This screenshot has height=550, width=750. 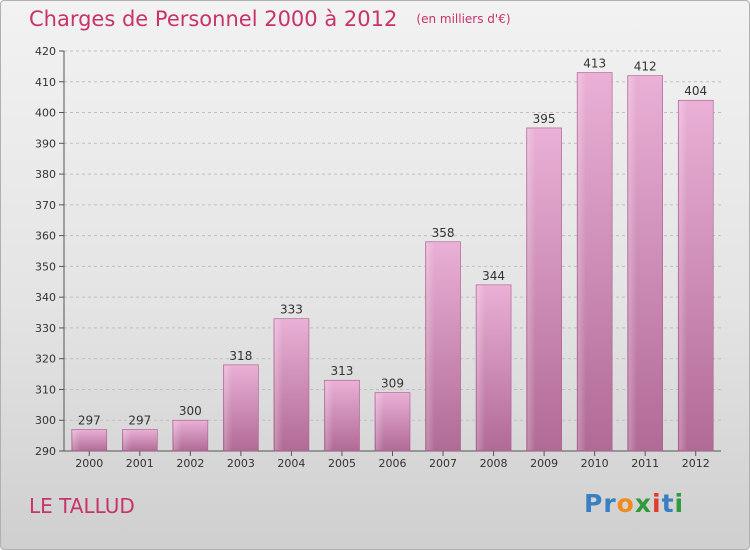 I want to click on data-label: 344, so click(x=493, y=276).